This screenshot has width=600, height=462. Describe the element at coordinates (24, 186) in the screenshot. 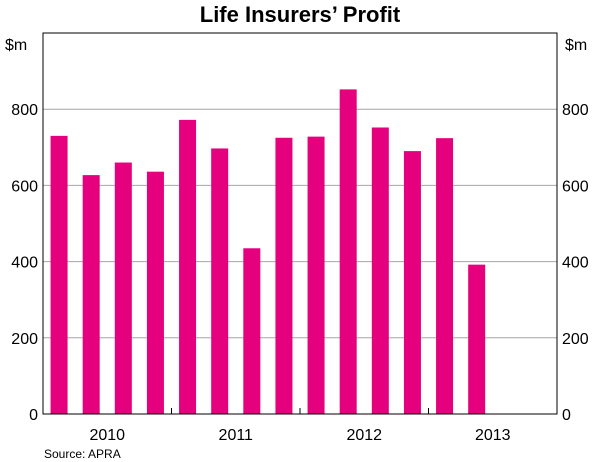

I see `y-tick-label-left: 600` at that location.